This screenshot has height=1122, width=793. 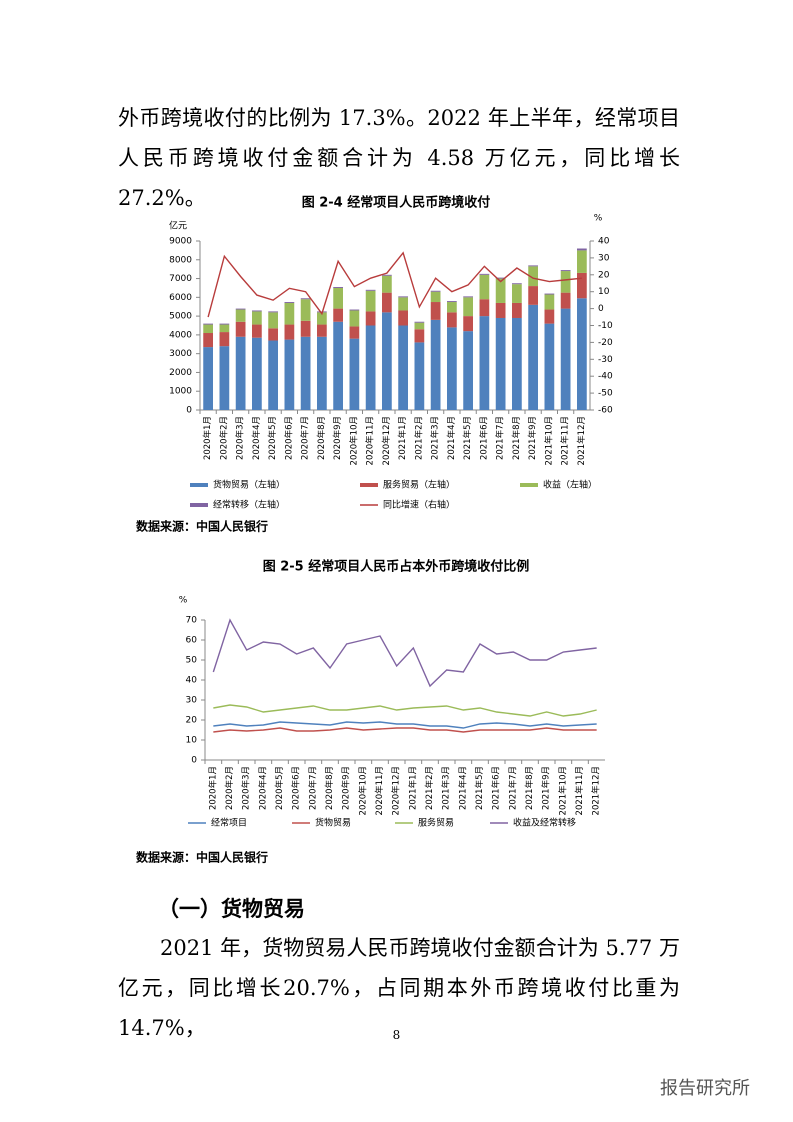 I want to click on x-tick-label: 2020年11月, so click(x=379, y=790).